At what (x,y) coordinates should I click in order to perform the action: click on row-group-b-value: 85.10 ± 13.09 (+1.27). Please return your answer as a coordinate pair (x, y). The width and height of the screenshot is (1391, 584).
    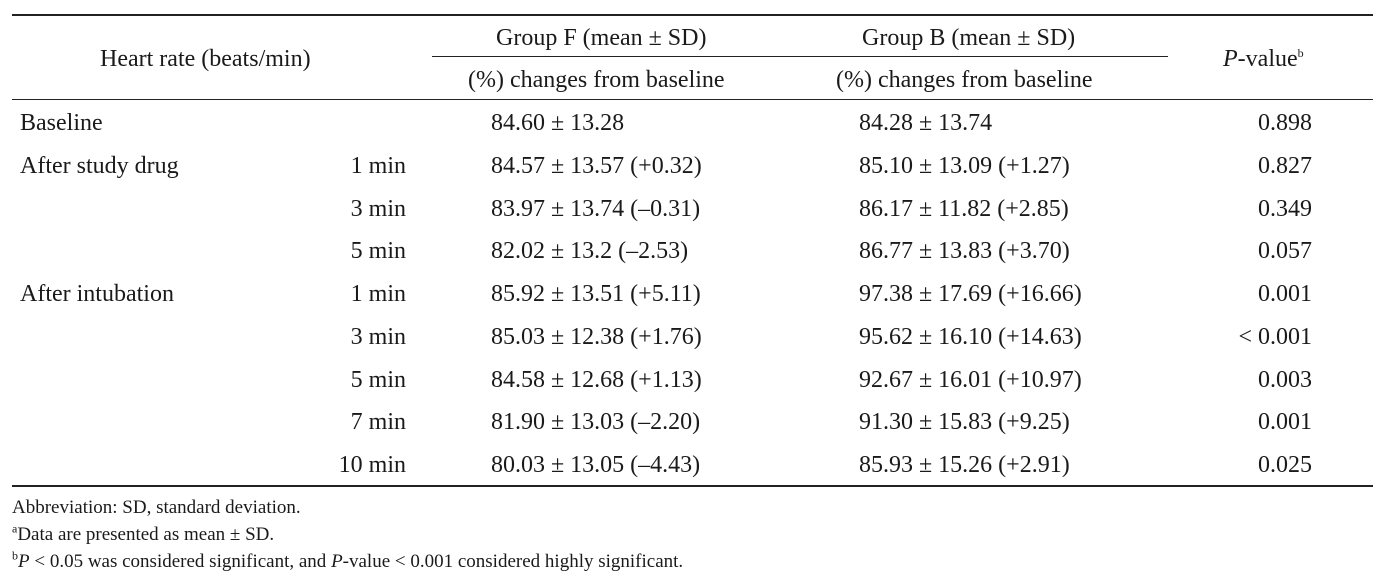
    Looking at the image, I should click on (964, 166).